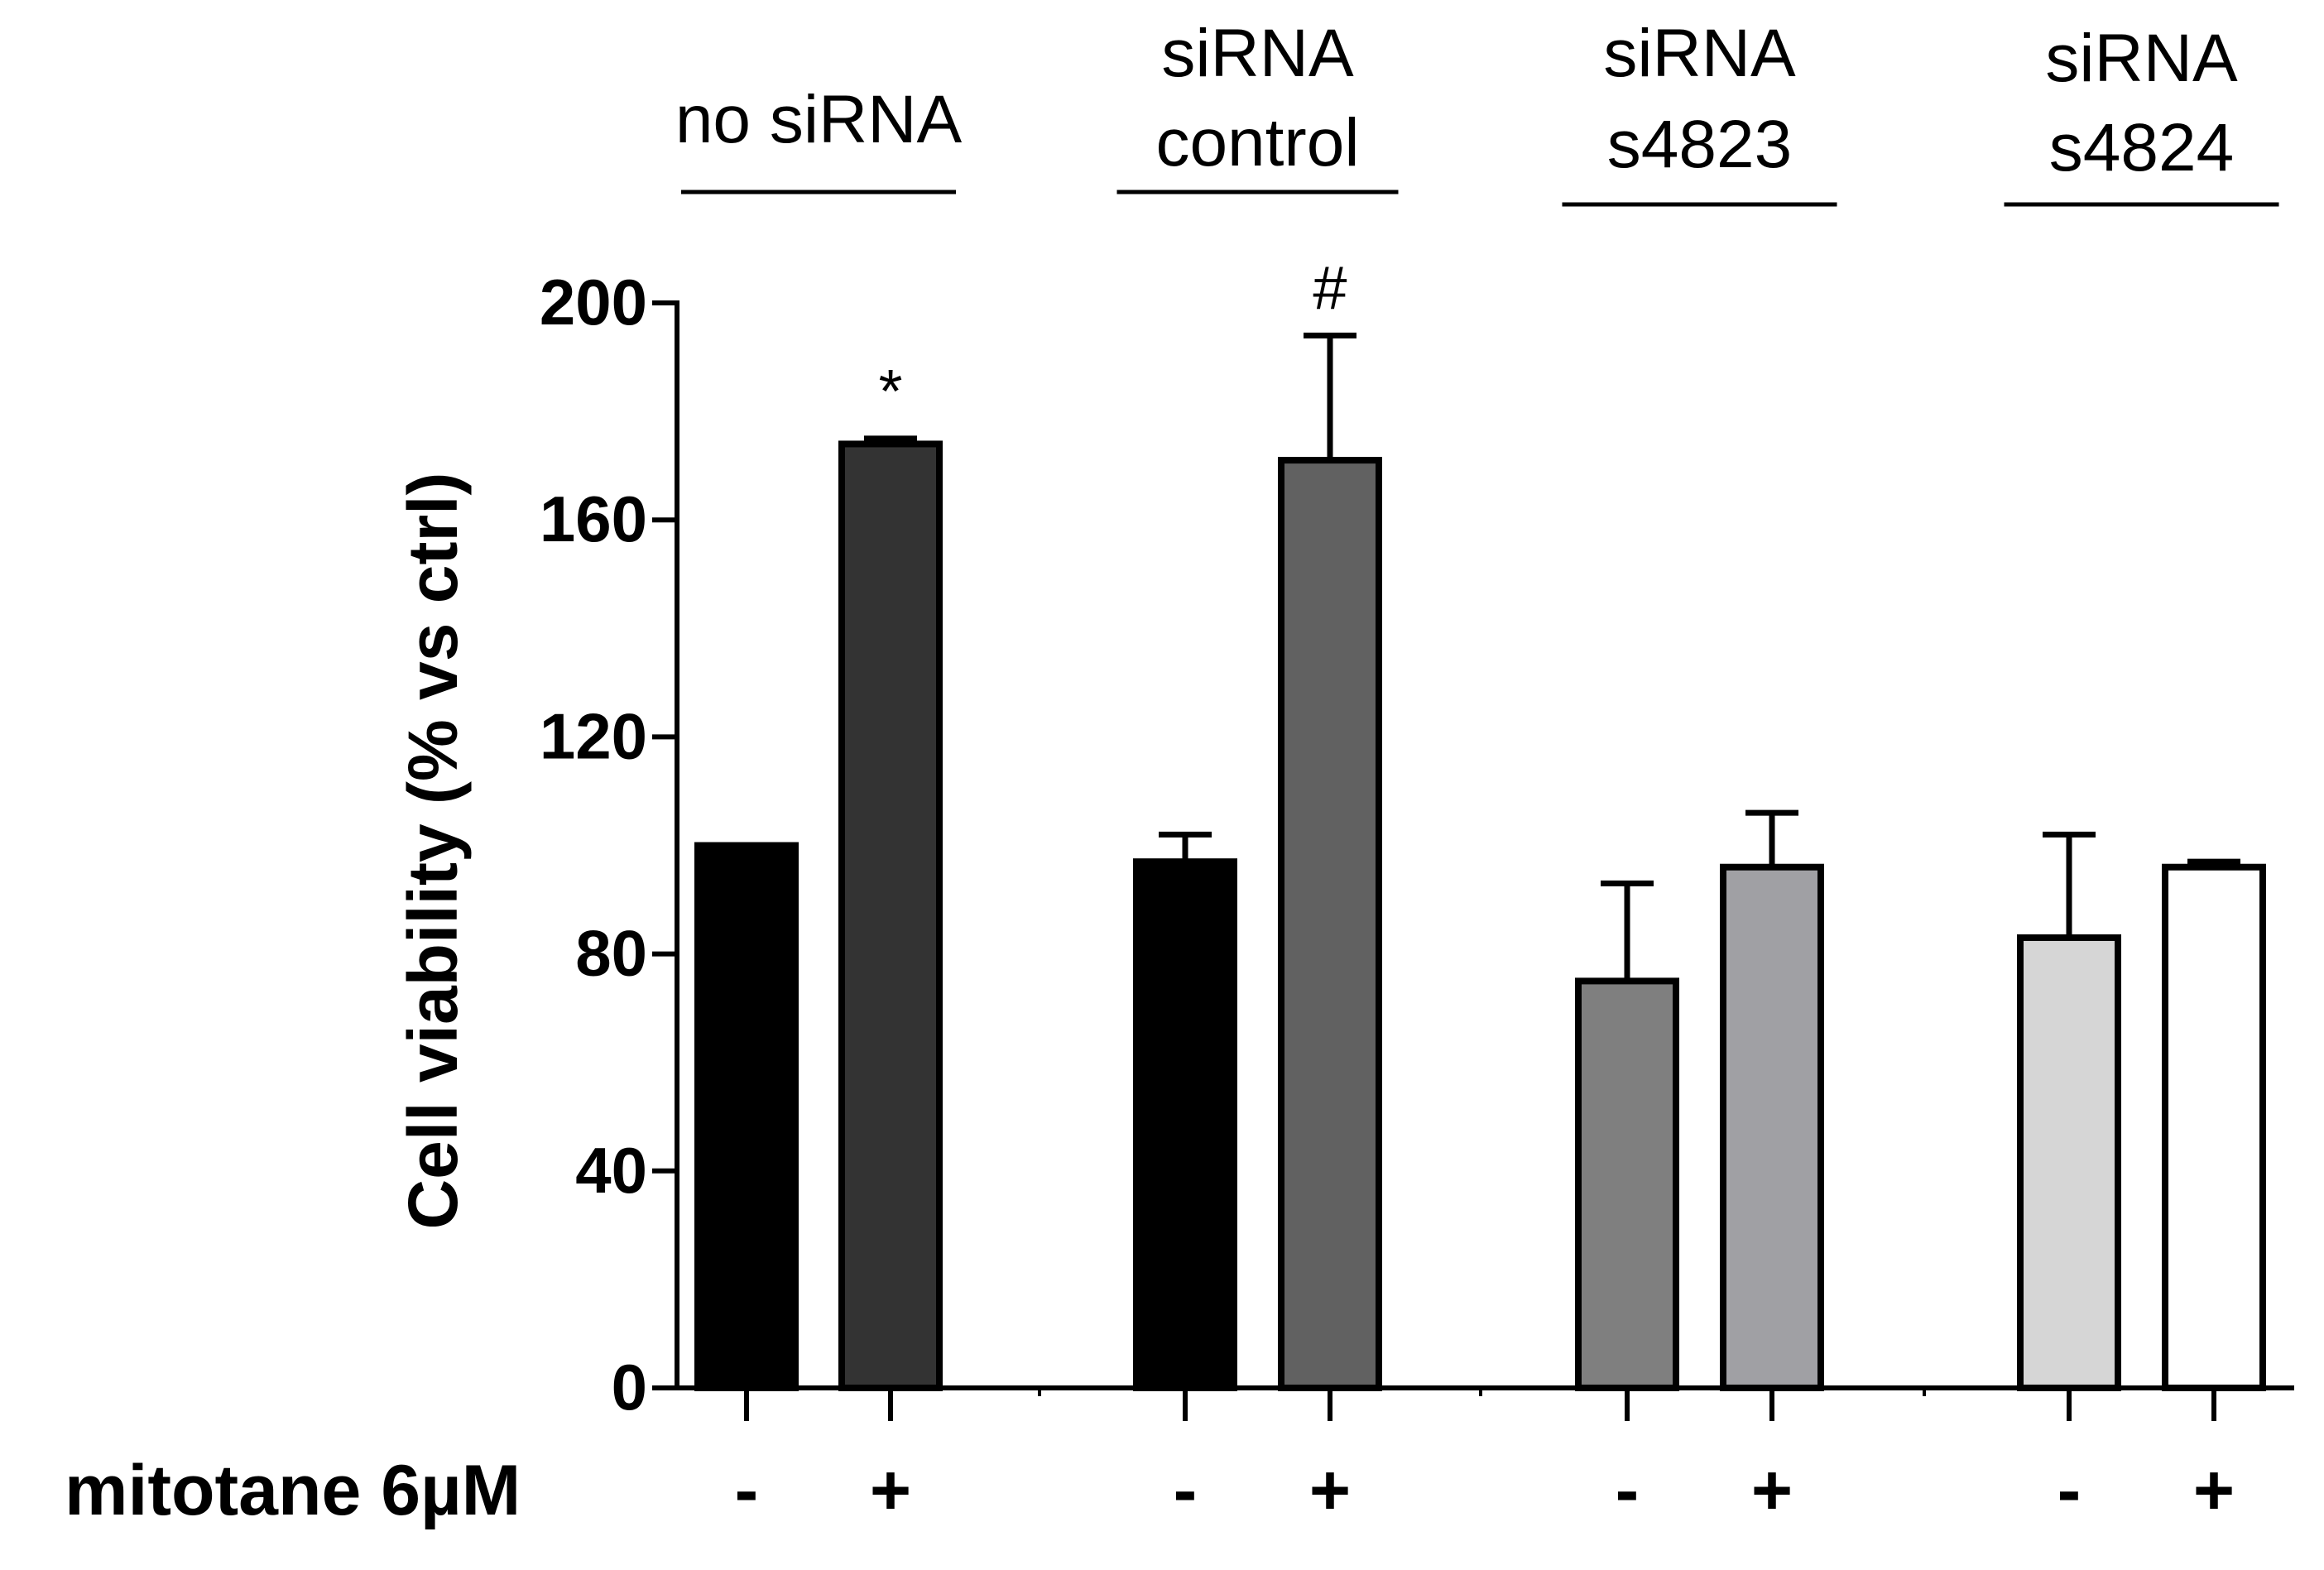 Image resolution: width=2324 pixels, height=1570 pixels. Describe the element at coordinates (1700, 144) in the screenshot. I see `group-label: s4823` at that location.